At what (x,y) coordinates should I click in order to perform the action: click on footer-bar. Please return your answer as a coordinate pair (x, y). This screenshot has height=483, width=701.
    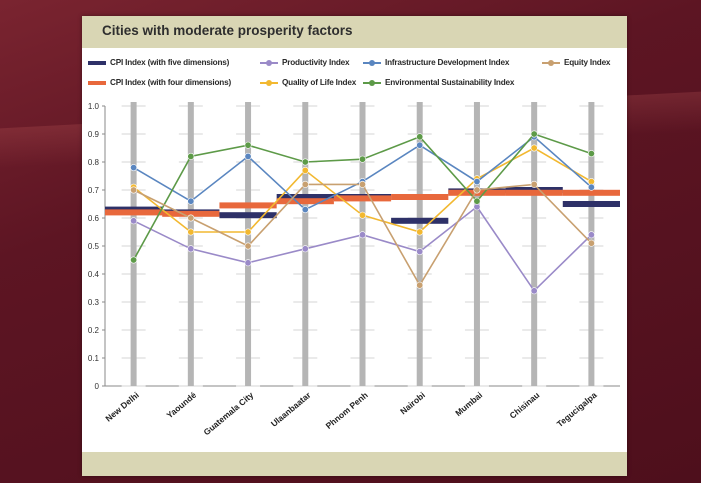
    Looking at the image, I should click on (354, 464).